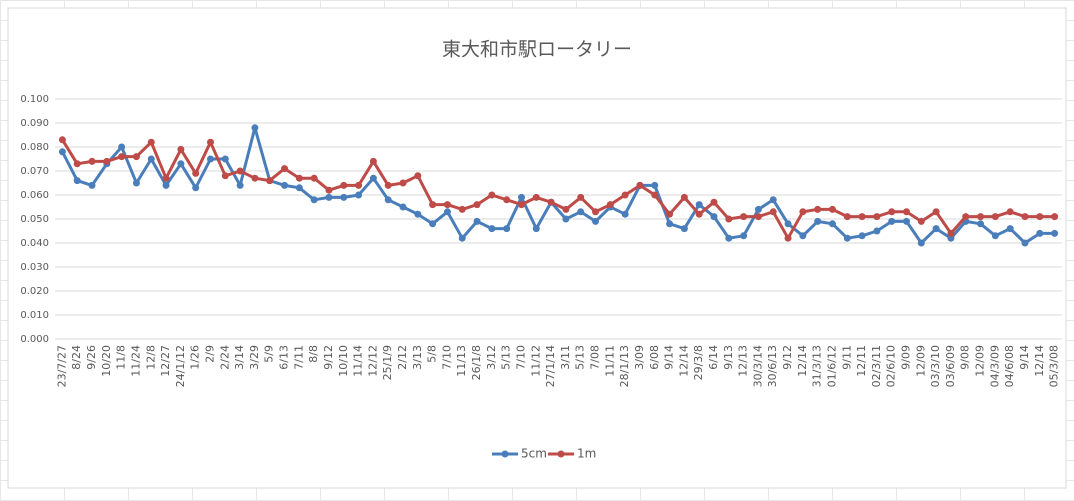 The image size is (1074, 501). Describe the element at coordinates (76, 357) in the screenshot. I see `x-tick-label: 8/24` at that location.